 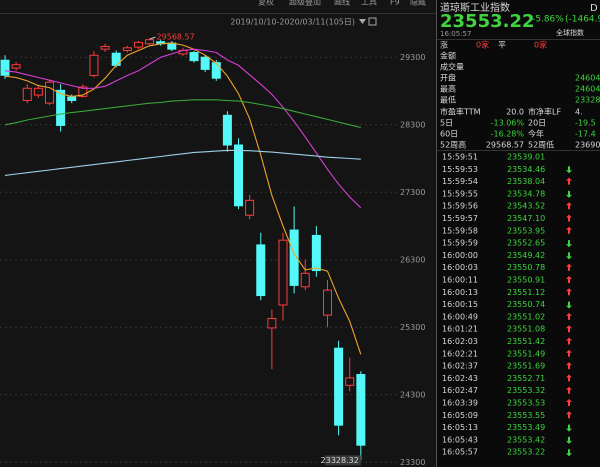 I want to click on stat-cell: 4., so click(x=579, y=112).